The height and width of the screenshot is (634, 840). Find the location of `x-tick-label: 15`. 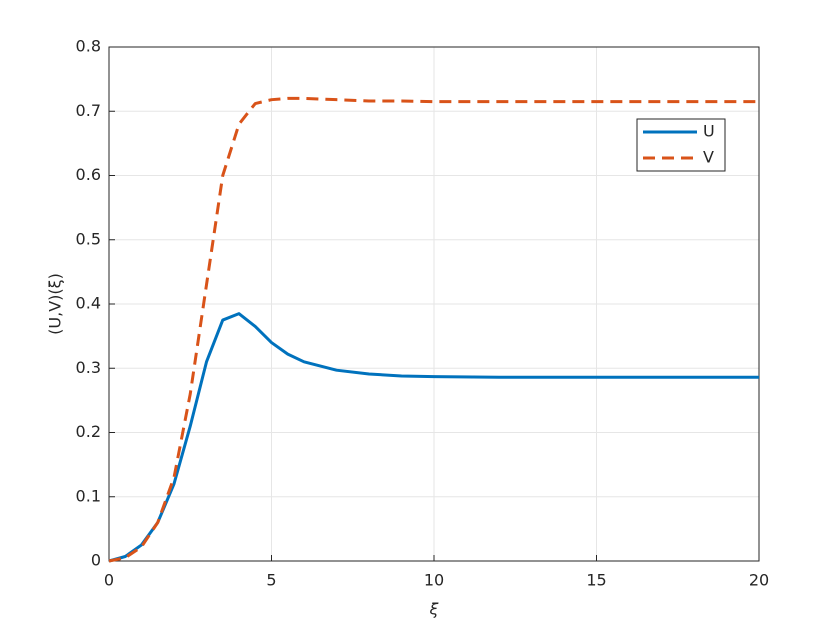

x-tick-label: 15 is located at coordinates (596, 580).